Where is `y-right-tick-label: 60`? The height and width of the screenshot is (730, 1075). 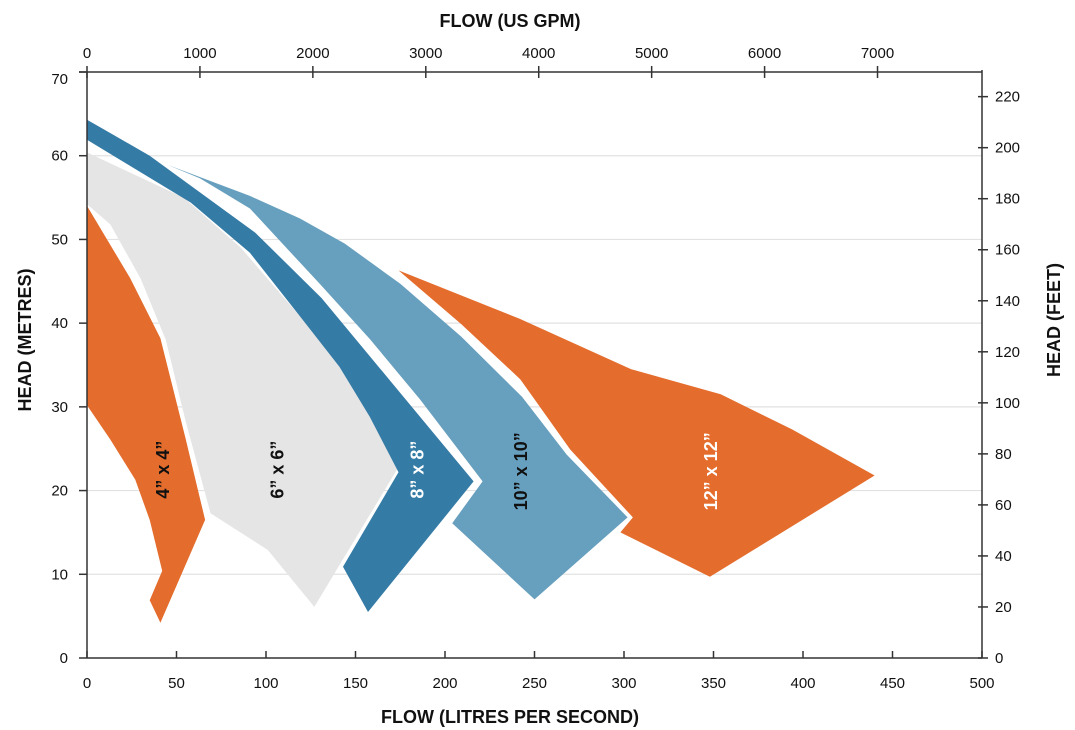 y-right-tick-label: 60 is located at coordinates (1003, 505).